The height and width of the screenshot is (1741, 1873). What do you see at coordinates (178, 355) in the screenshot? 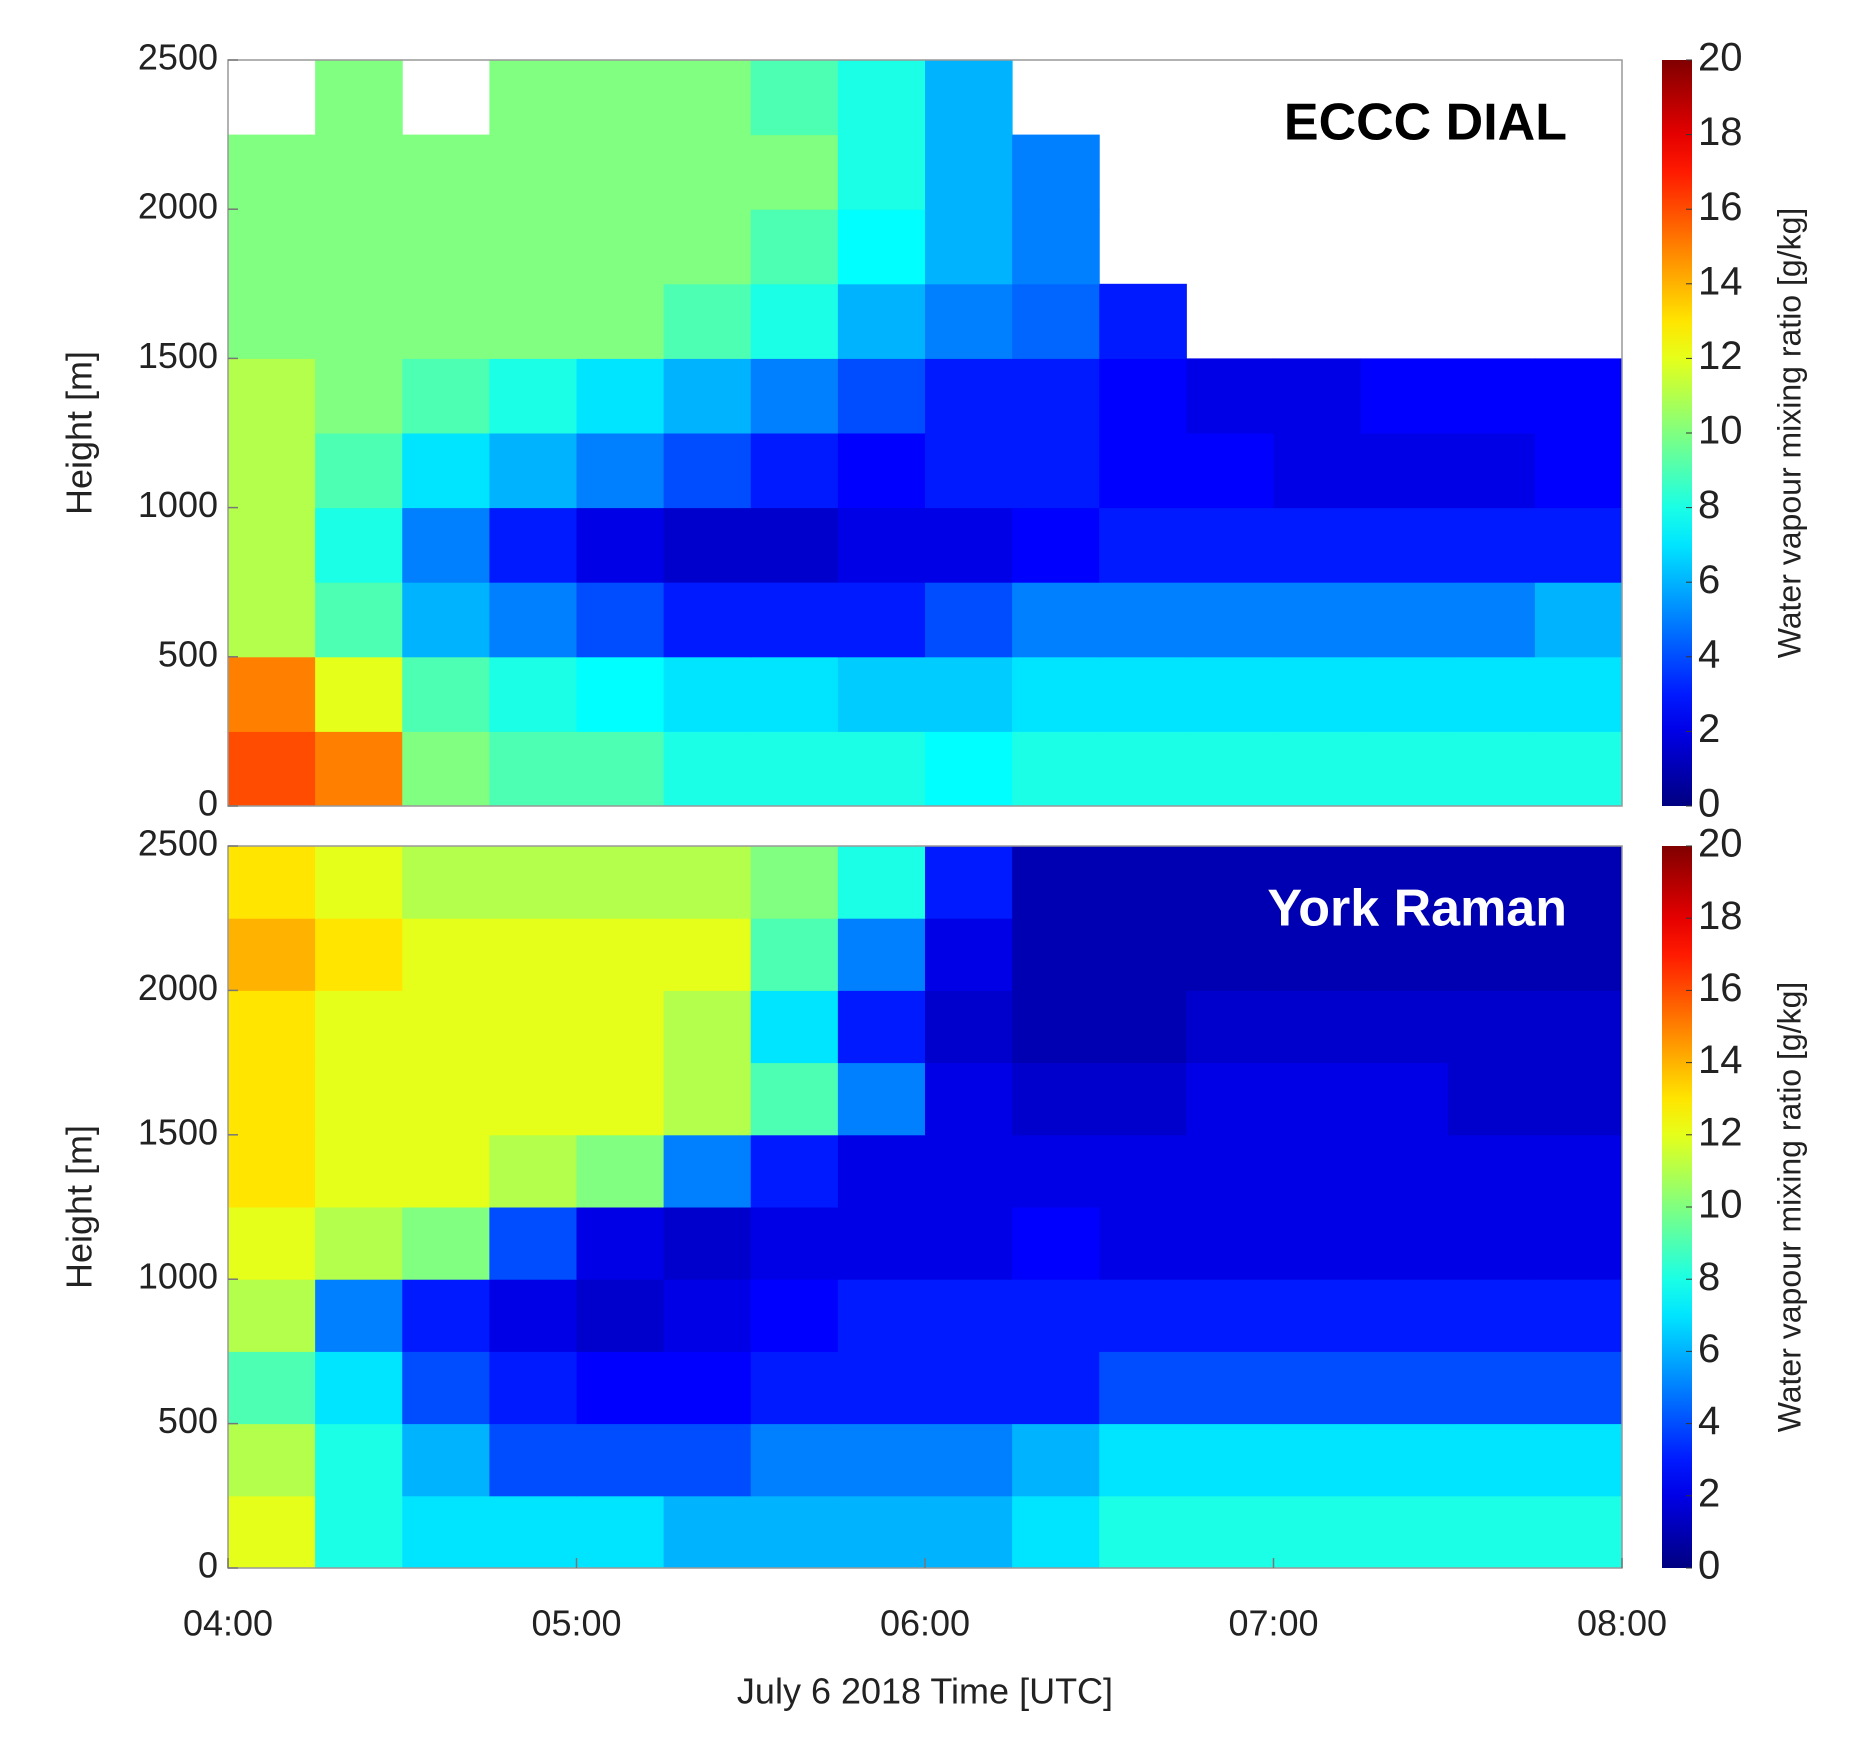
I see `y-tick-label: 1500` at bounding box center [178, 355].